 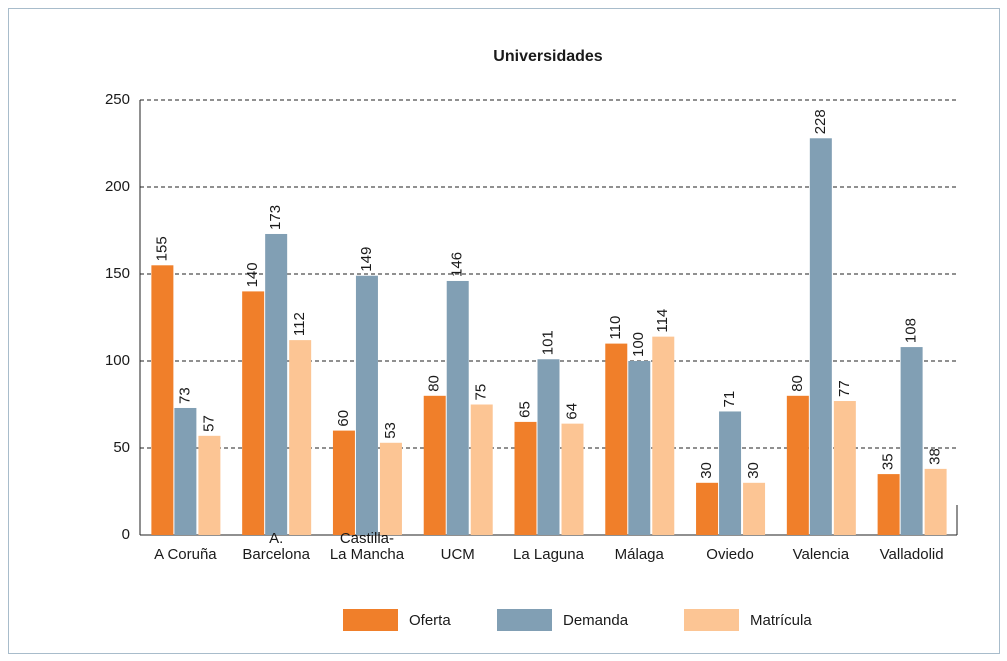 What do you see at coordinates (571, 411) in the screenshot?
I see `value-label: 64` at bounding box center [571, 411].